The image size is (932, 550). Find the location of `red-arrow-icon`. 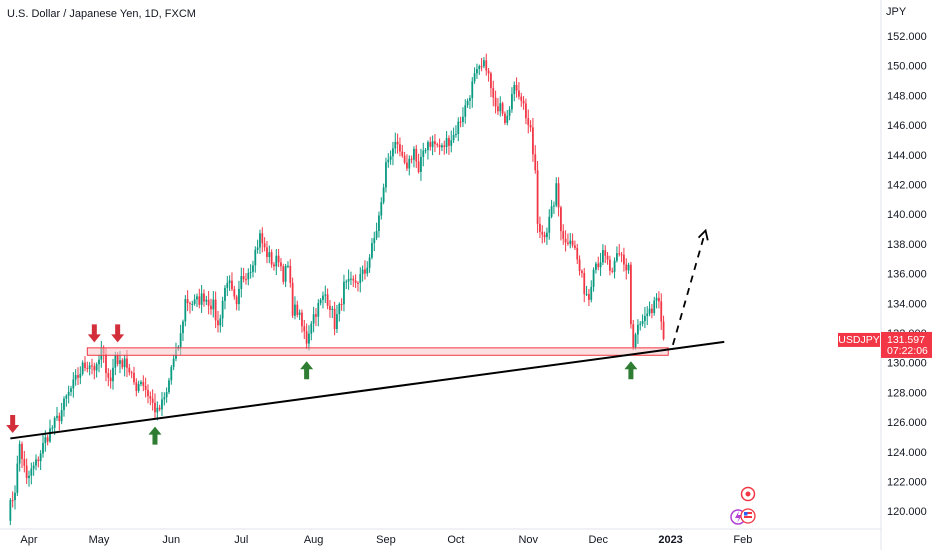

red-arrow-icon is located at coordinates (94, 333).